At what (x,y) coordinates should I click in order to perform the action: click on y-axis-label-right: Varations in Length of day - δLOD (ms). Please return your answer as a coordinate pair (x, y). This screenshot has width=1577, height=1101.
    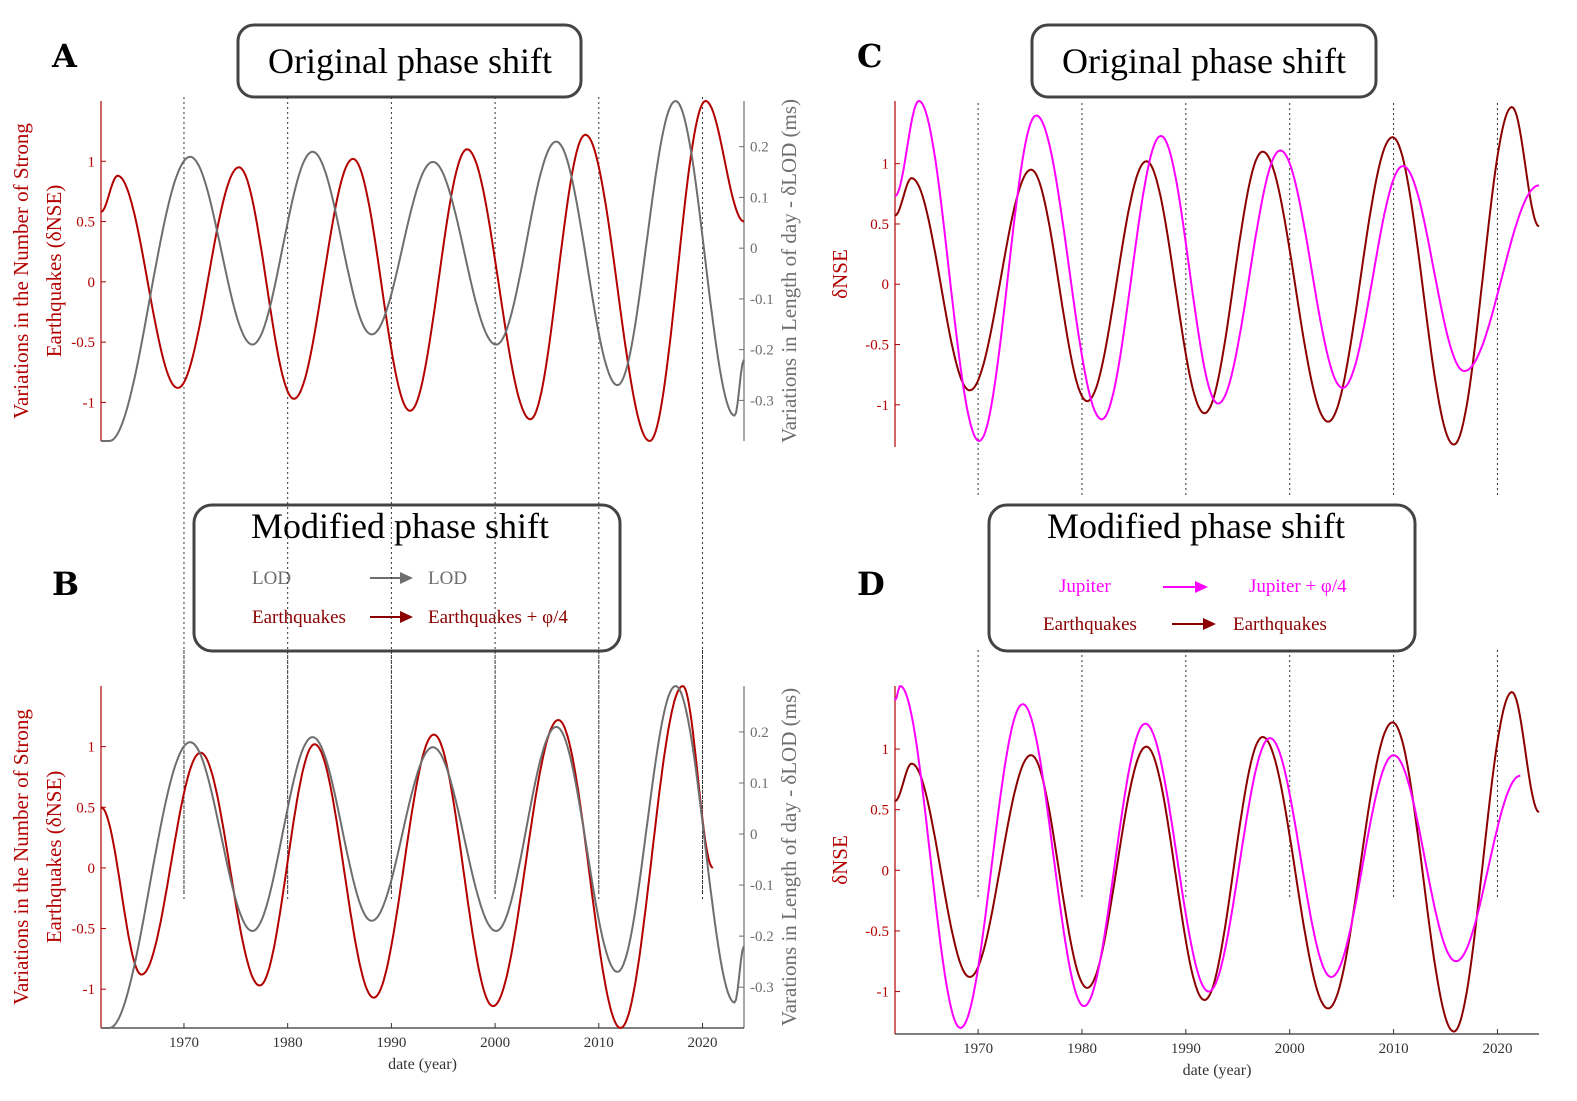
    Looking at the image, I should click on (789, 857).